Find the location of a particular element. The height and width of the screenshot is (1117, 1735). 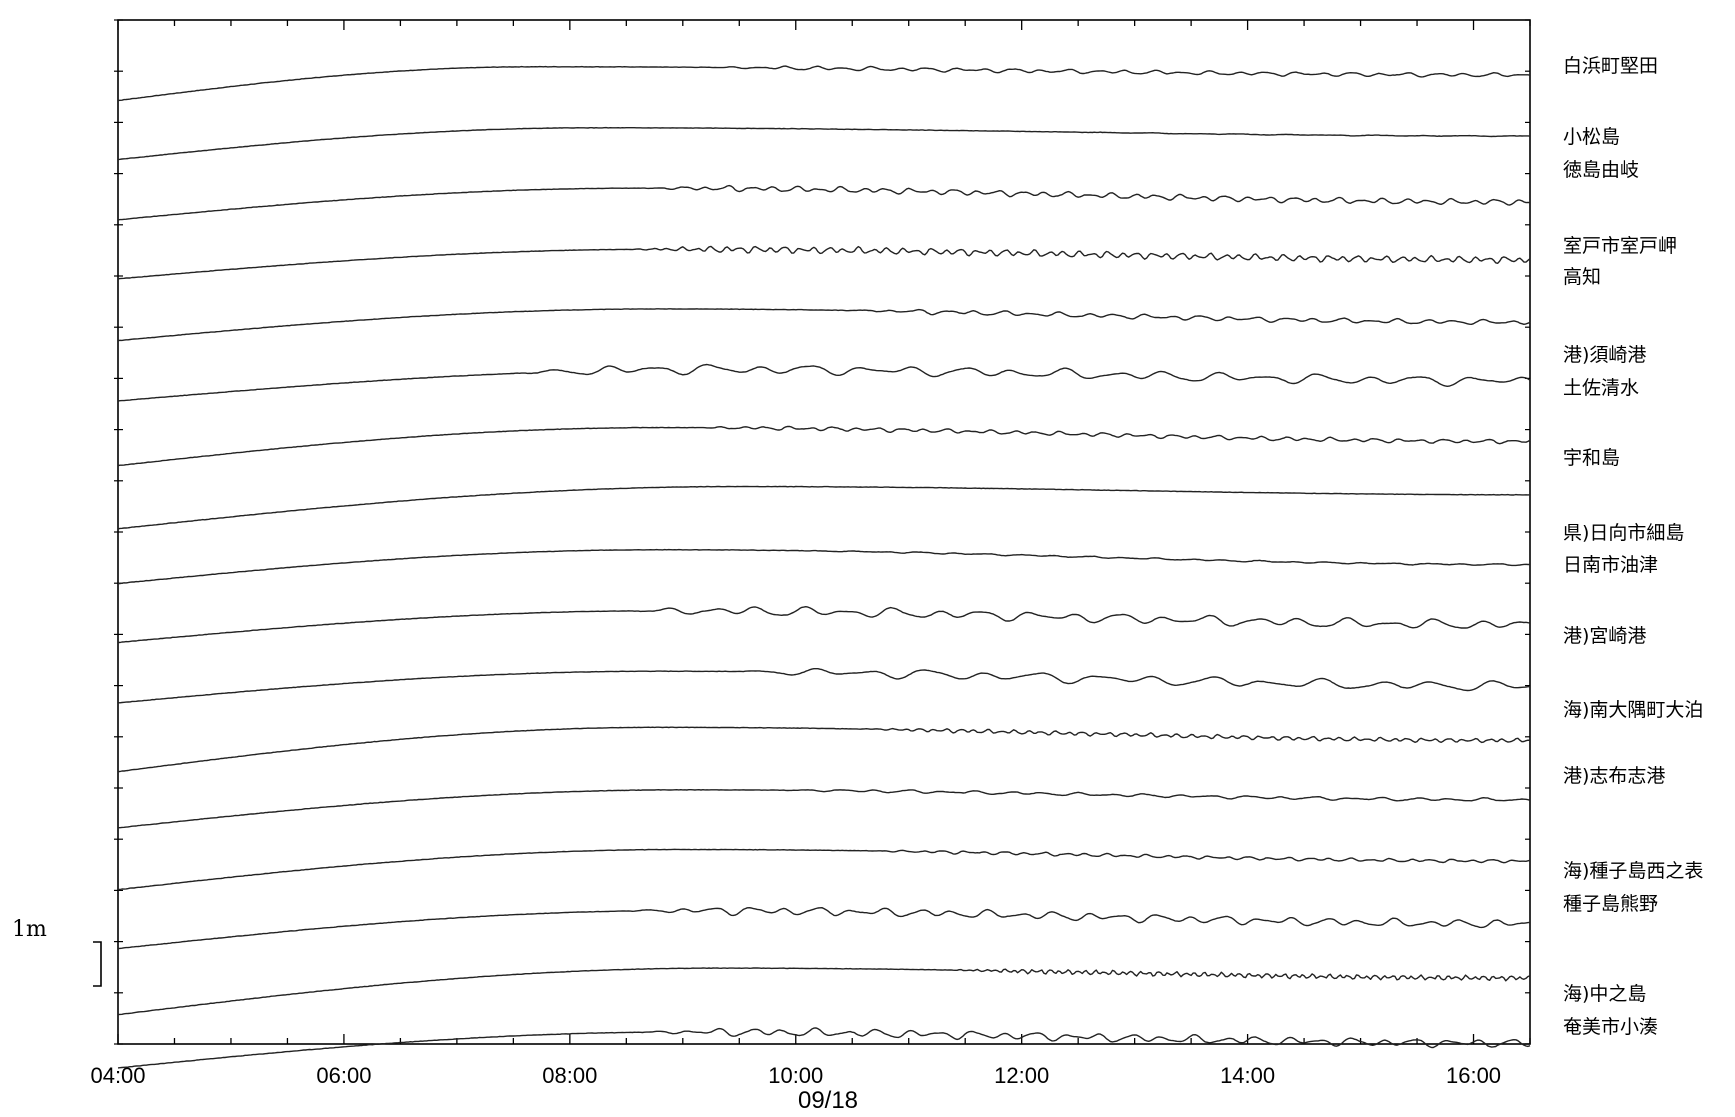

station-label: 奄美市小湊 is located at coordinates (1610, 1027).